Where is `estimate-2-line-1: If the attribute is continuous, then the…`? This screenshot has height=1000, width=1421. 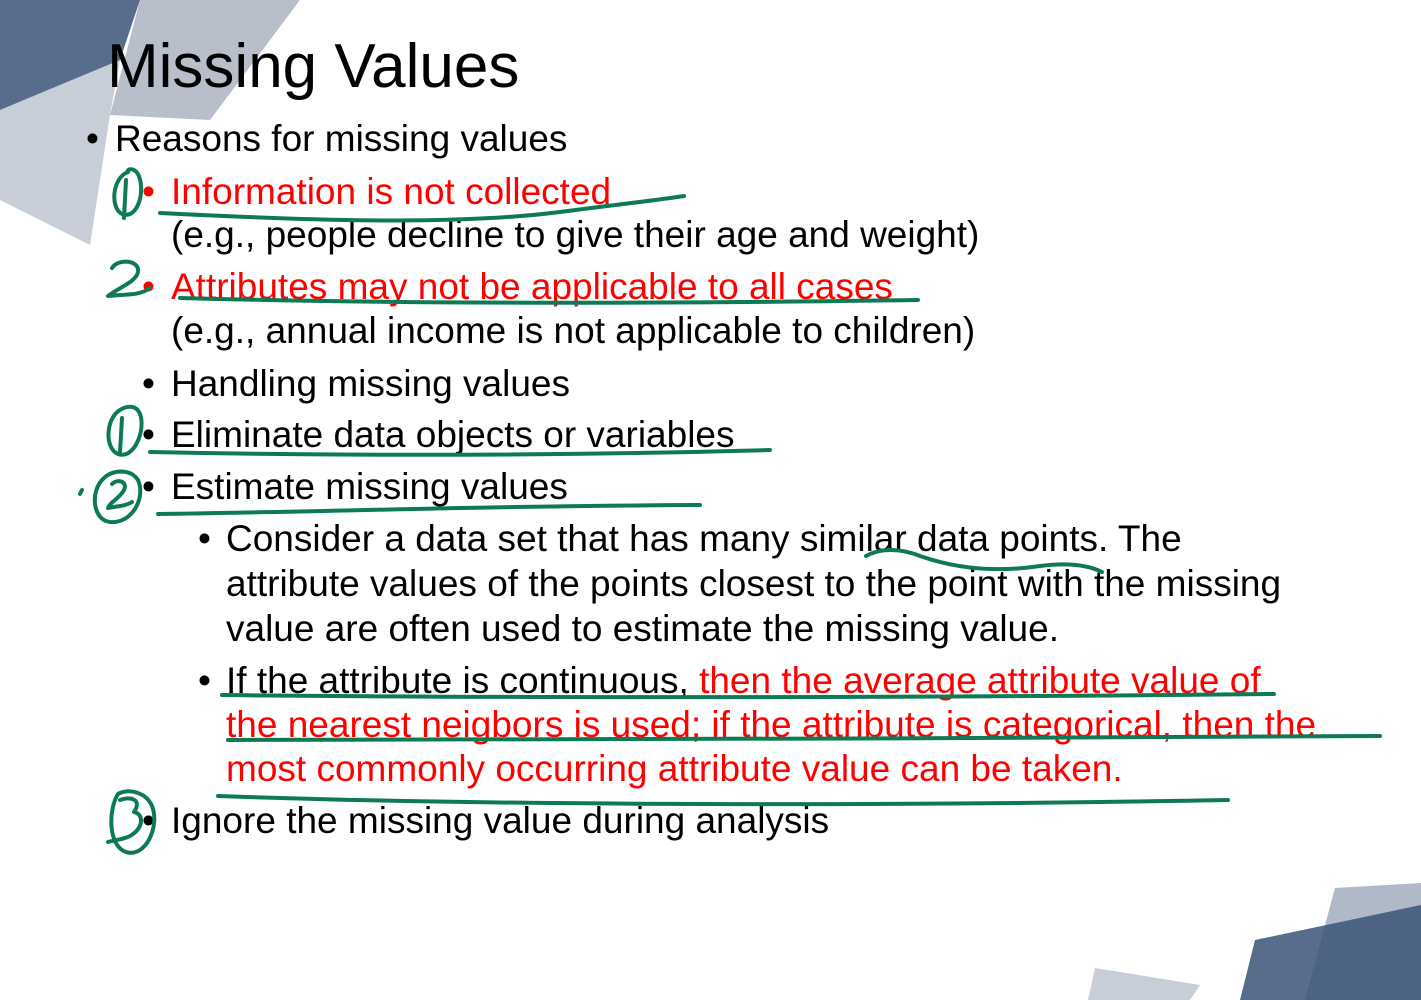
estimate-2-line-1: If the attribute is continuous, then the… is located at coordinates (743, 681).